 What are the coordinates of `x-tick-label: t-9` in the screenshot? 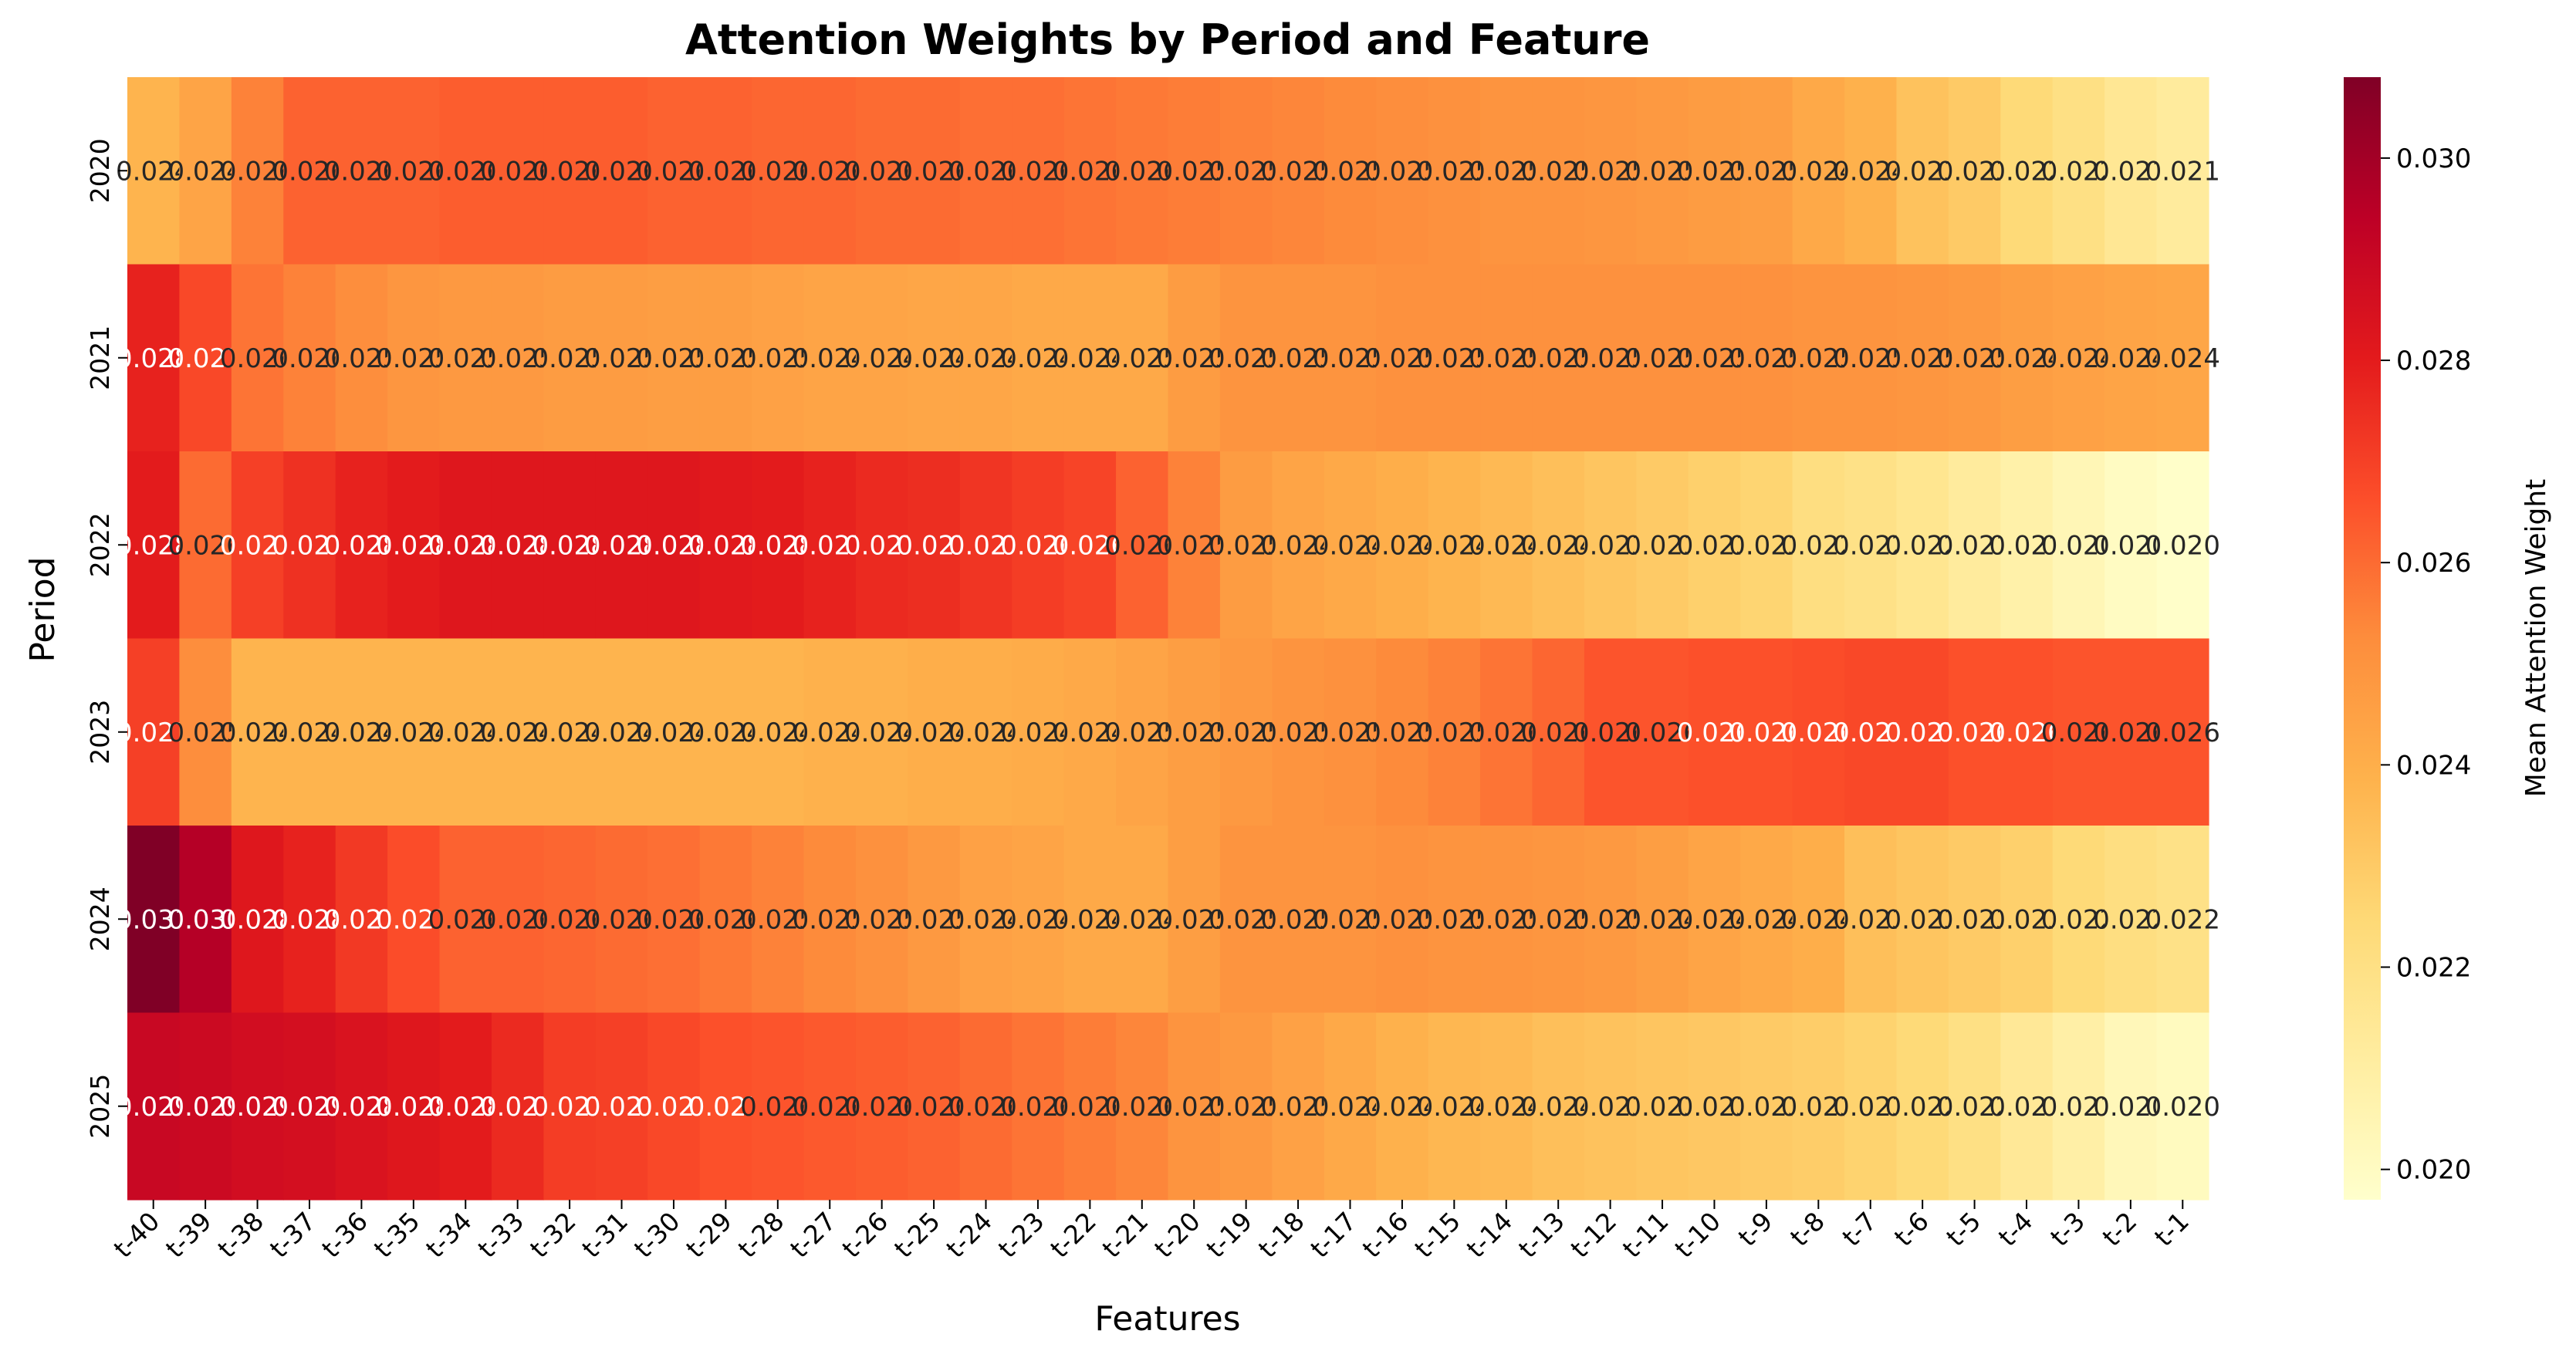 It's located at (1756, 1229).